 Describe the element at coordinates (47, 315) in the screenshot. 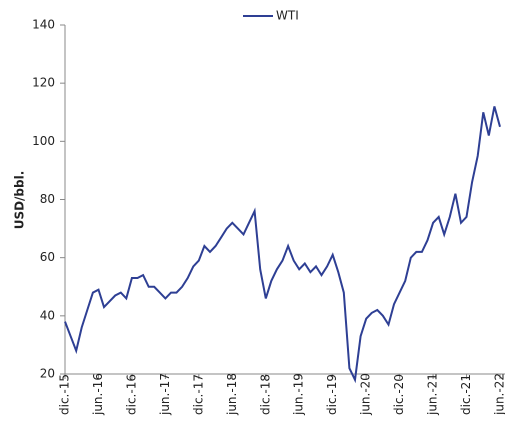

I see `y-tick-label: 40` at that location.